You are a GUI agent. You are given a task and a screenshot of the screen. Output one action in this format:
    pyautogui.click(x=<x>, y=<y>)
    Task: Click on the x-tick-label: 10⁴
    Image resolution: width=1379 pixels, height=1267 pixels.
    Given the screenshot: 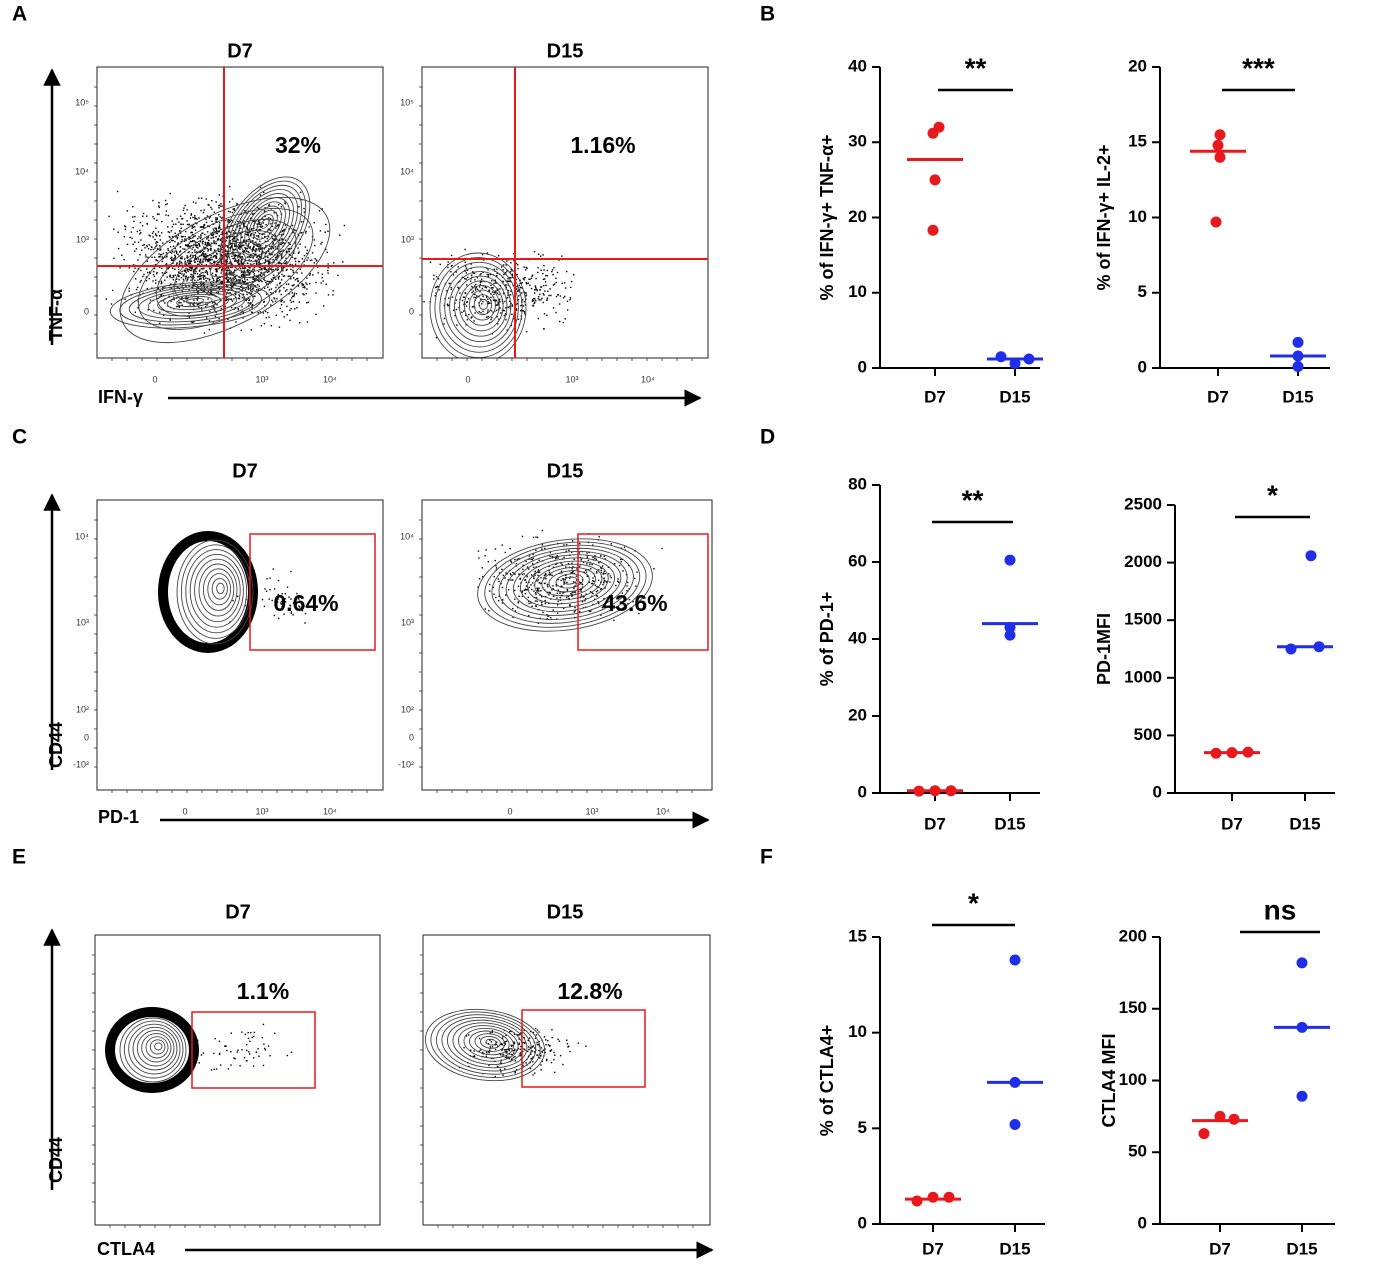 What is the action you would take?
    pyautogui.click(x=330, y=379)
    